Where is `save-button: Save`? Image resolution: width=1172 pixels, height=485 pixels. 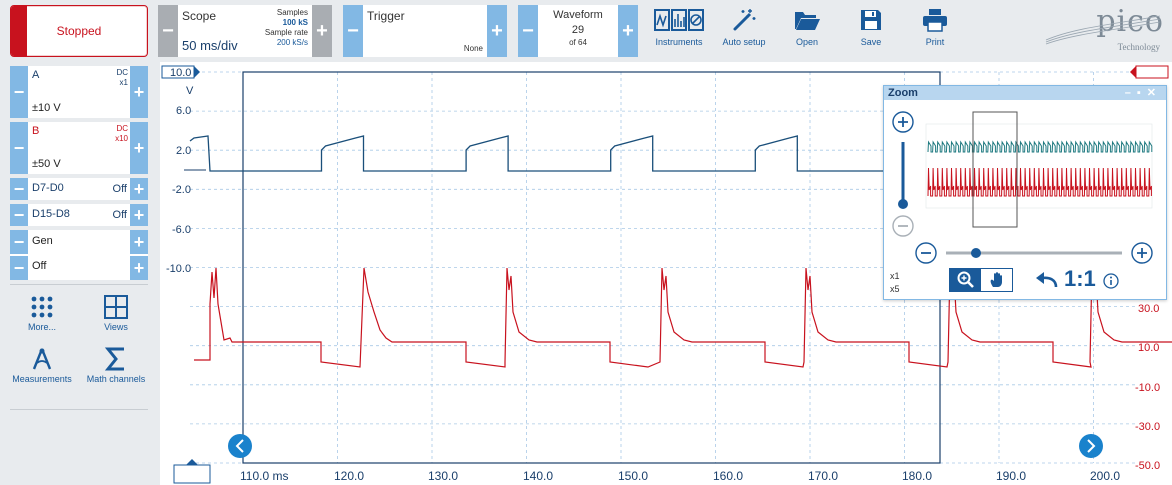
save-button: Save is located at coordinates (871, 31).